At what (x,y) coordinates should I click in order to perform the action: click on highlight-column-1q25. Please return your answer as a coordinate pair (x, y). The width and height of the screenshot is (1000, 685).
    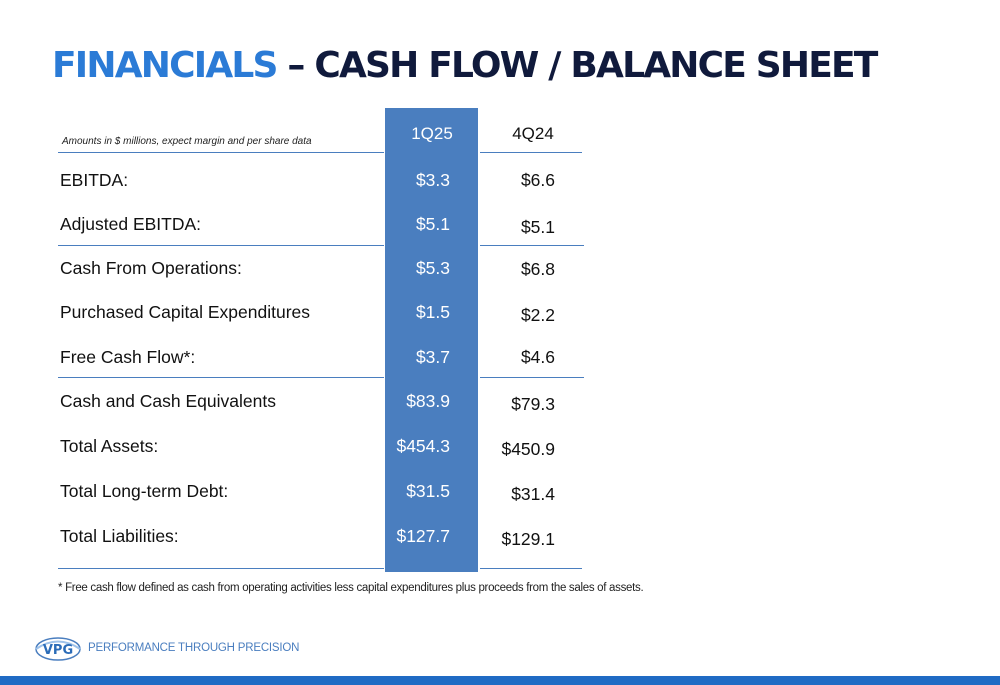
    Looking at the image, I should click on (431, 340).